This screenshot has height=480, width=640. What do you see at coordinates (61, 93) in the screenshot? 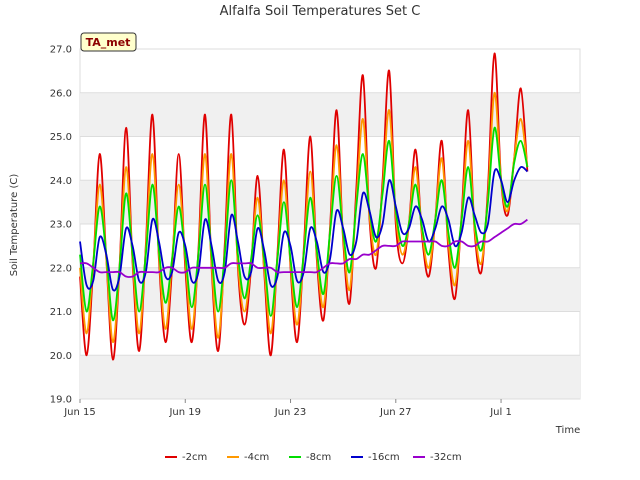
I see `y-tick-label: 26.0` at bounding box center [61, 93].